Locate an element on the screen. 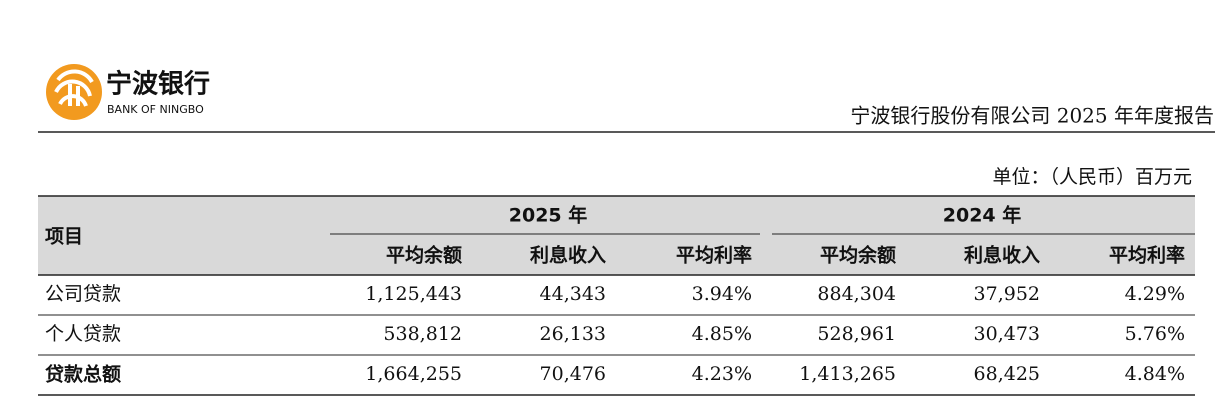 The width and height of the screenshot is (1228, 414). cell: 4.23% is located at coordinates (722, 374).